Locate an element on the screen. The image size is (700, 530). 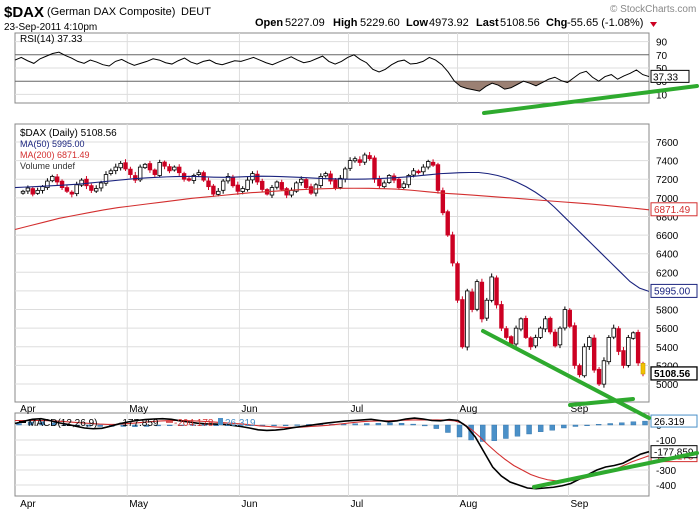
rsi-y-tick-label: 70 is located at coordinates (662, 56).